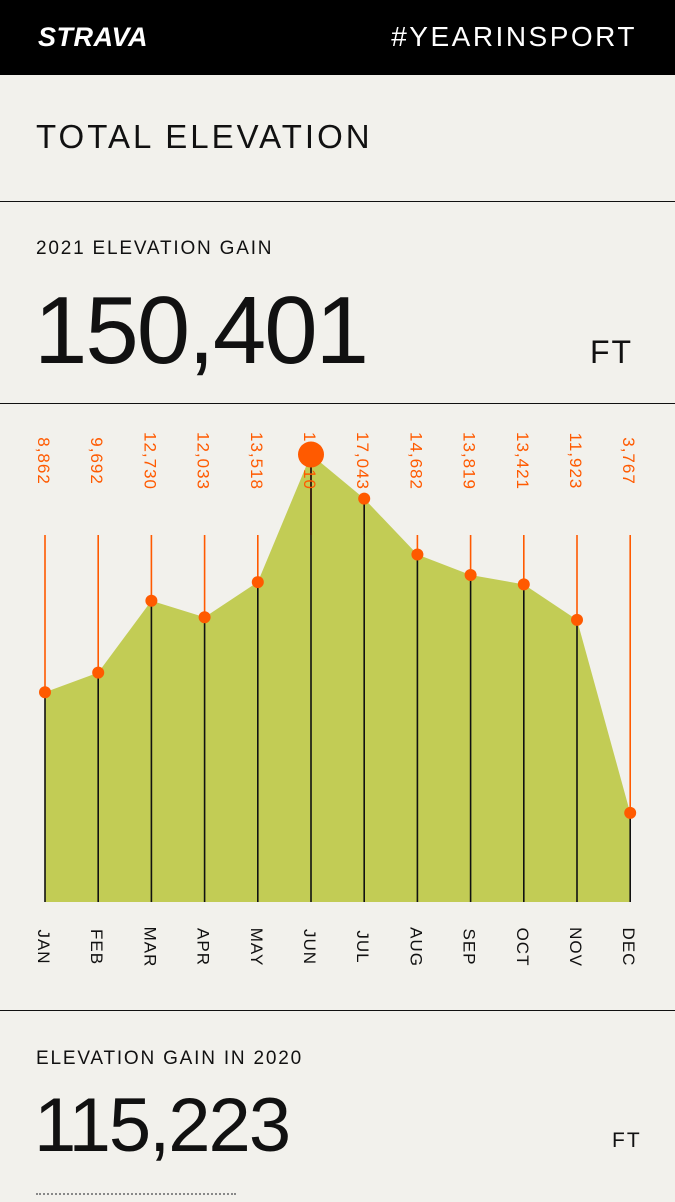 This screenshot has width=675, height=1202. Describe the element at coordinates (96, 461) in the screenshot. I see `value-label-feb: 9,692` at that location.